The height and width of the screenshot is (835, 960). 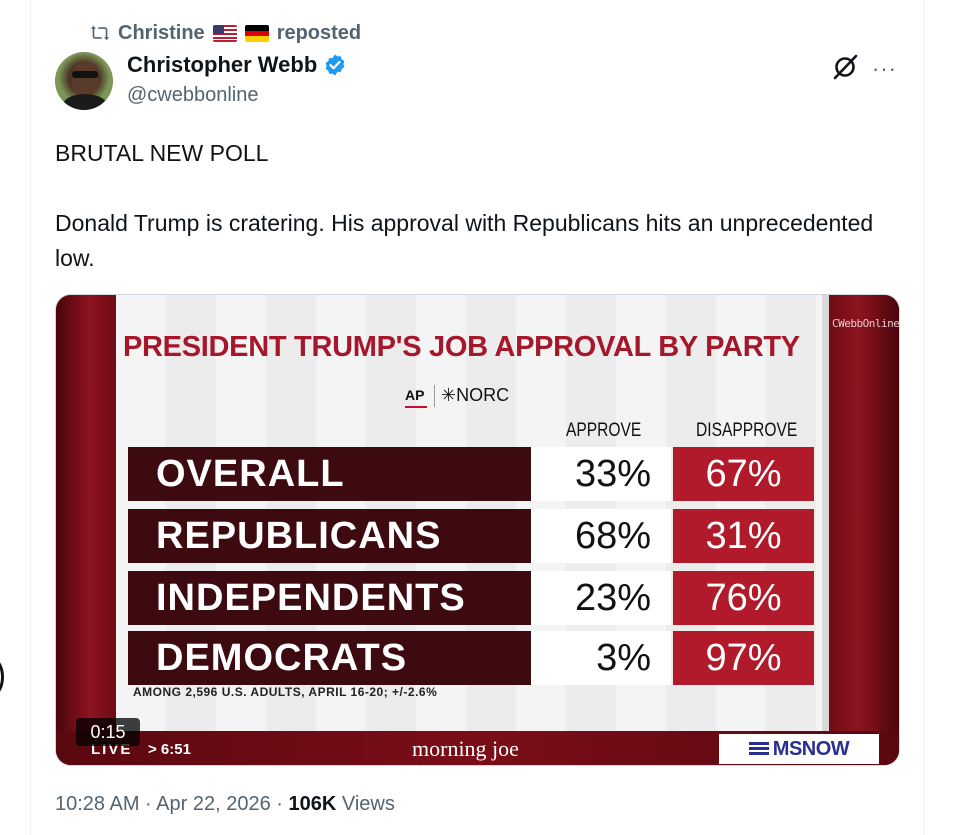 I want to click on logo-divider, so click(x=434, y=396).